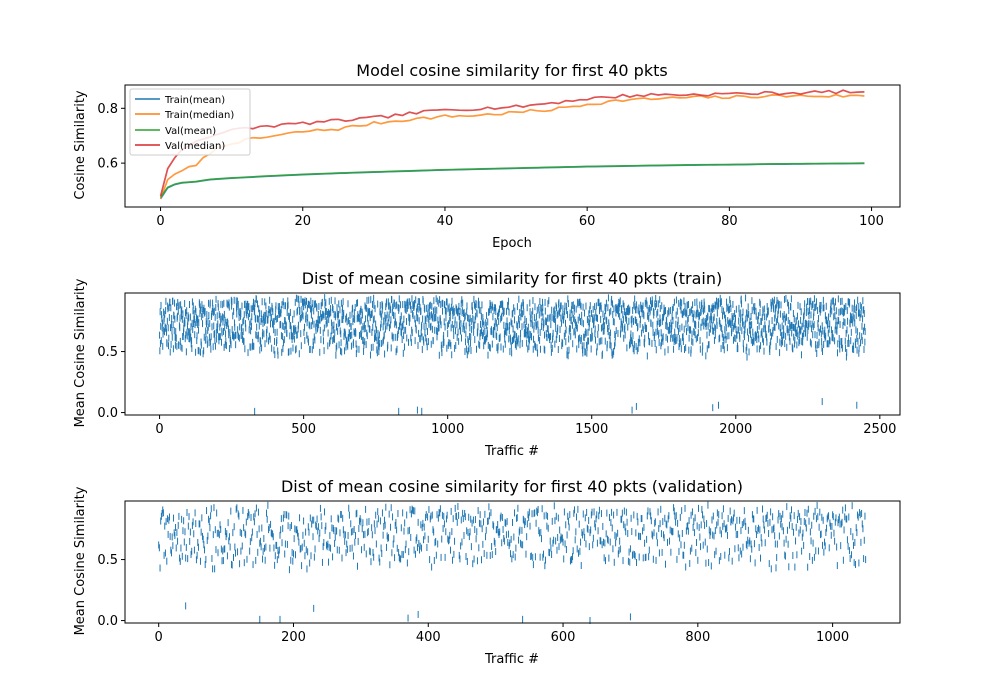 The image size is (1000, 700). I want to click on axis-ticks: 0 500 1000 1500 2000 2500 0.0 0.5, so click(496, 391).